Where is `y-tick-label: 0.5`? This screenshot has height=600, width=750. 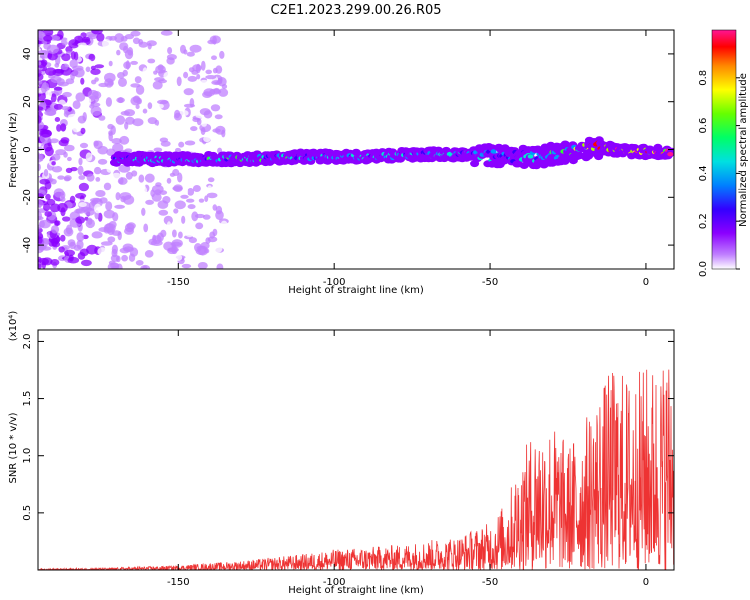
y-tick-label: 0.5 is located at coordinates (27, 513).